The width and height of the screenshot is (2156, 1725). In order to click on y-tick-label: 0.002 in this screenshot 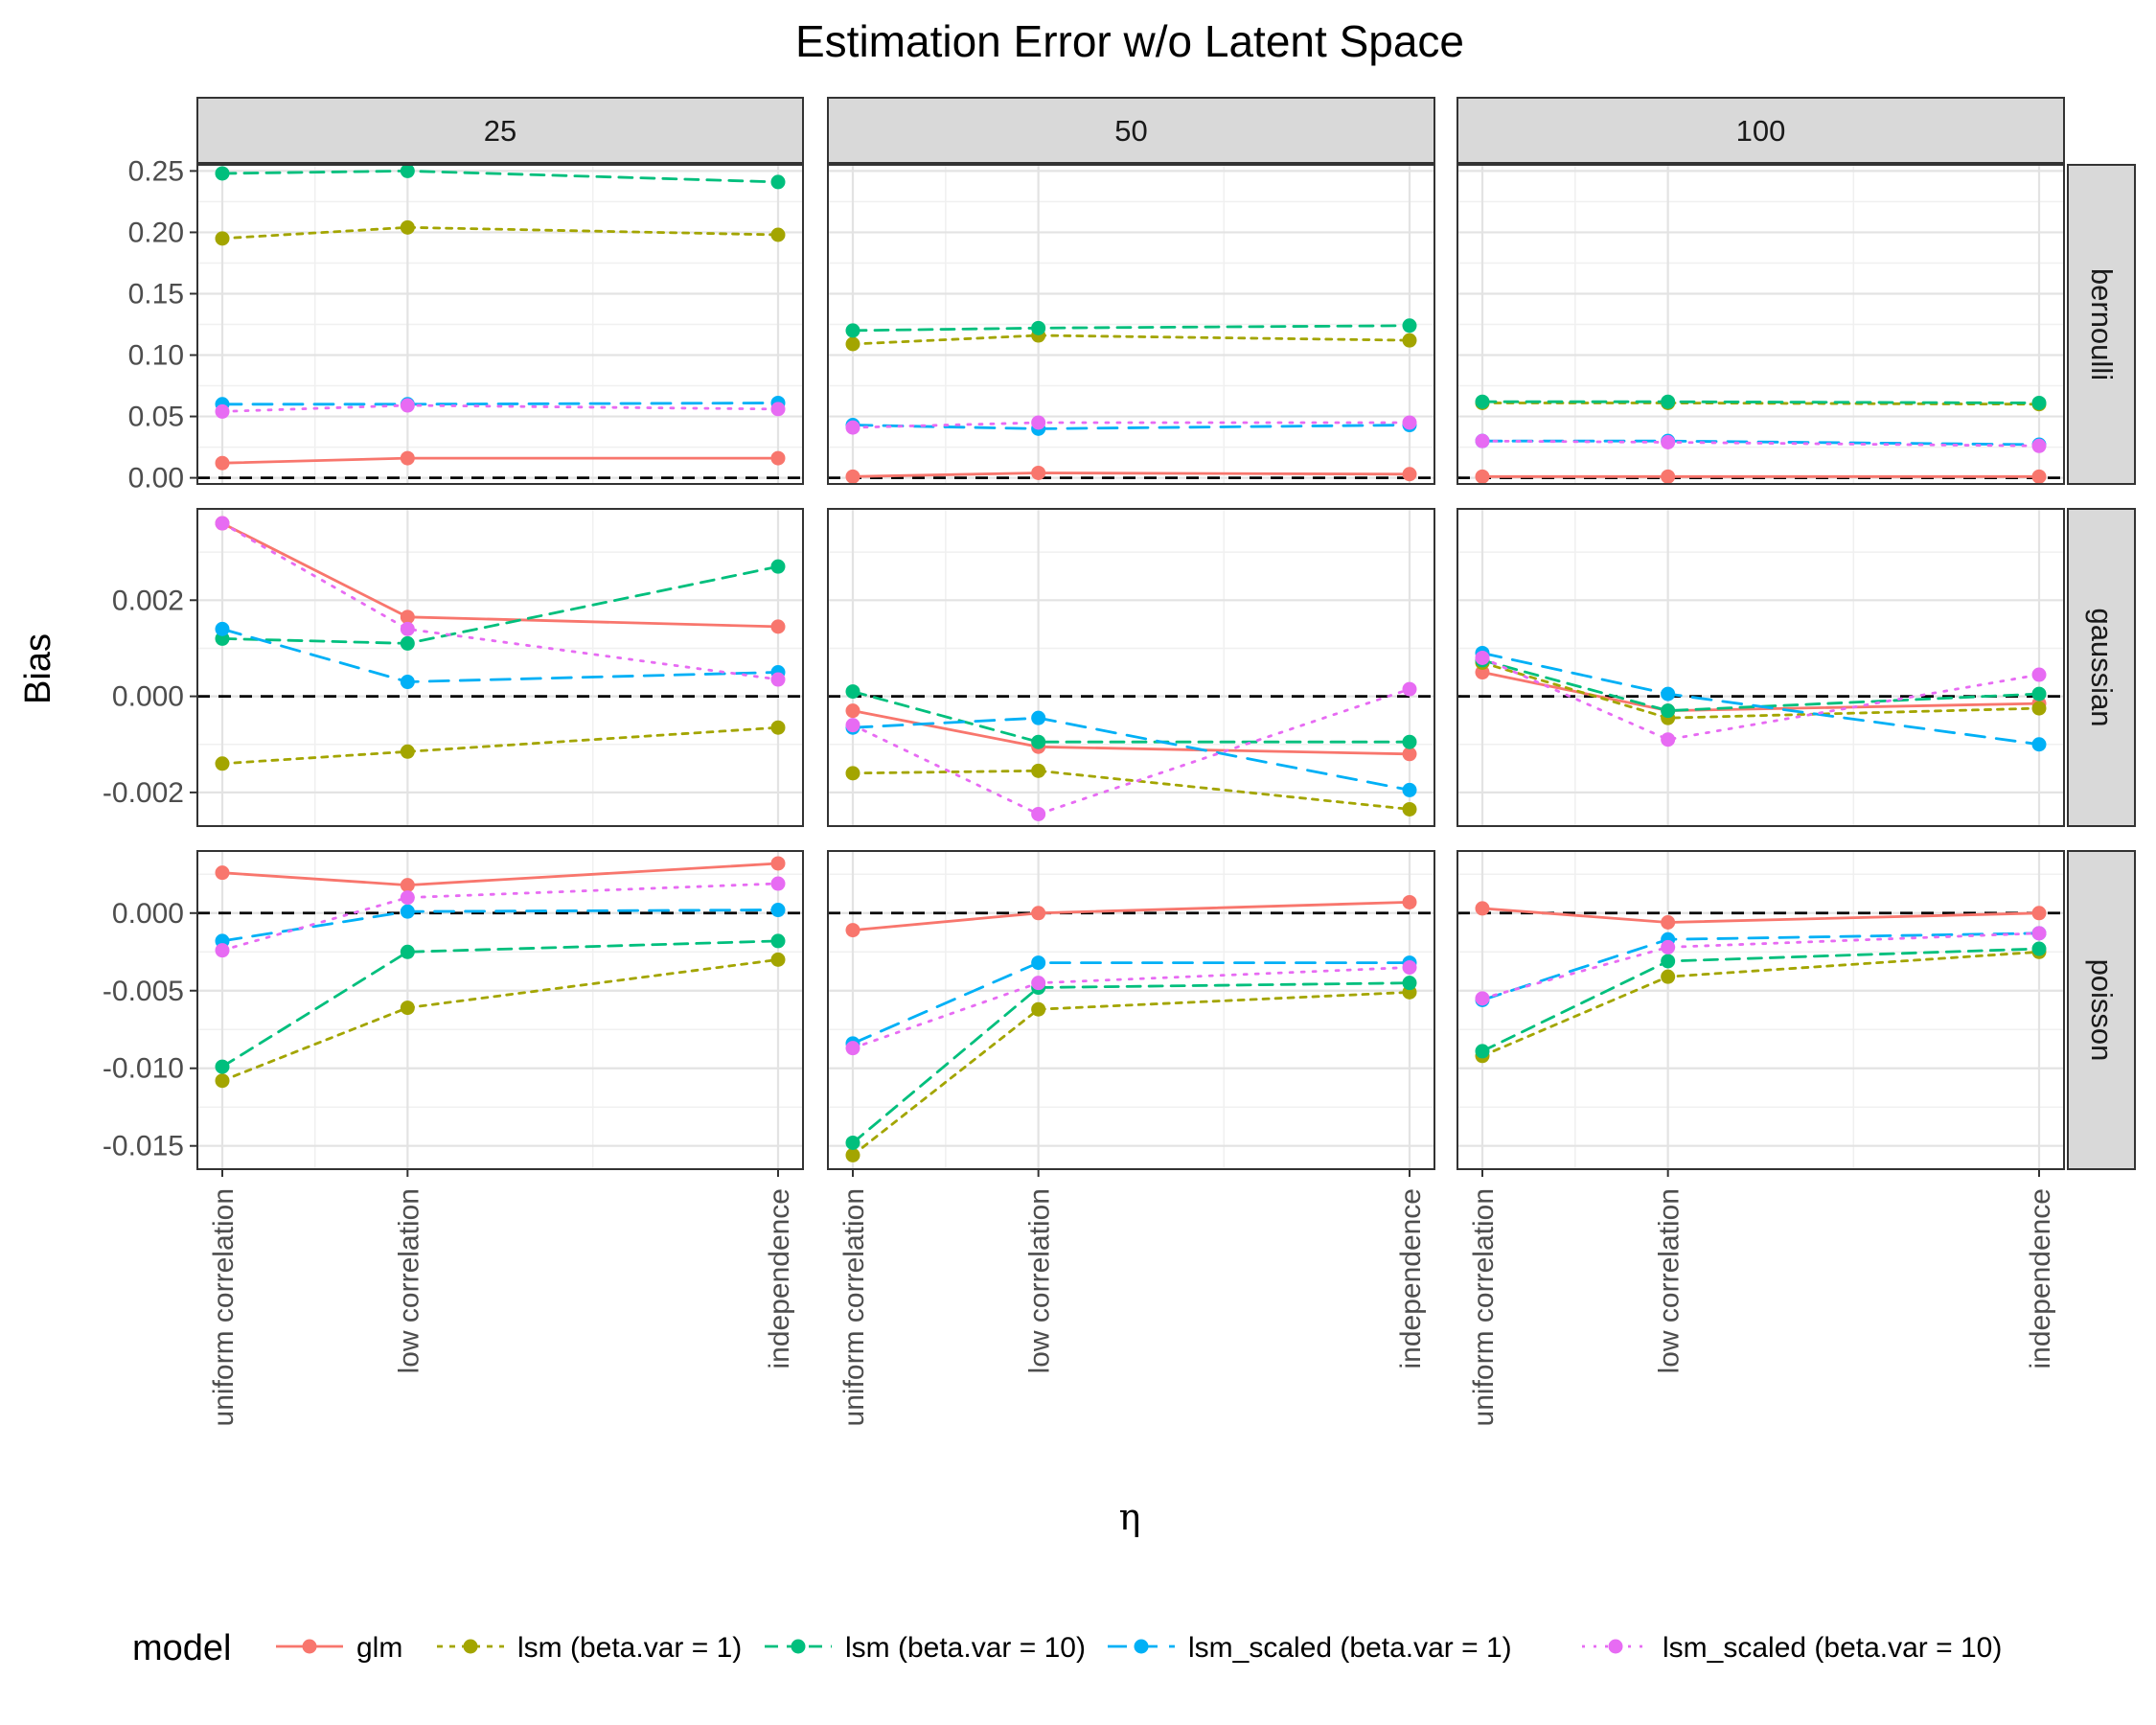, I will do `click(148, 600)`.